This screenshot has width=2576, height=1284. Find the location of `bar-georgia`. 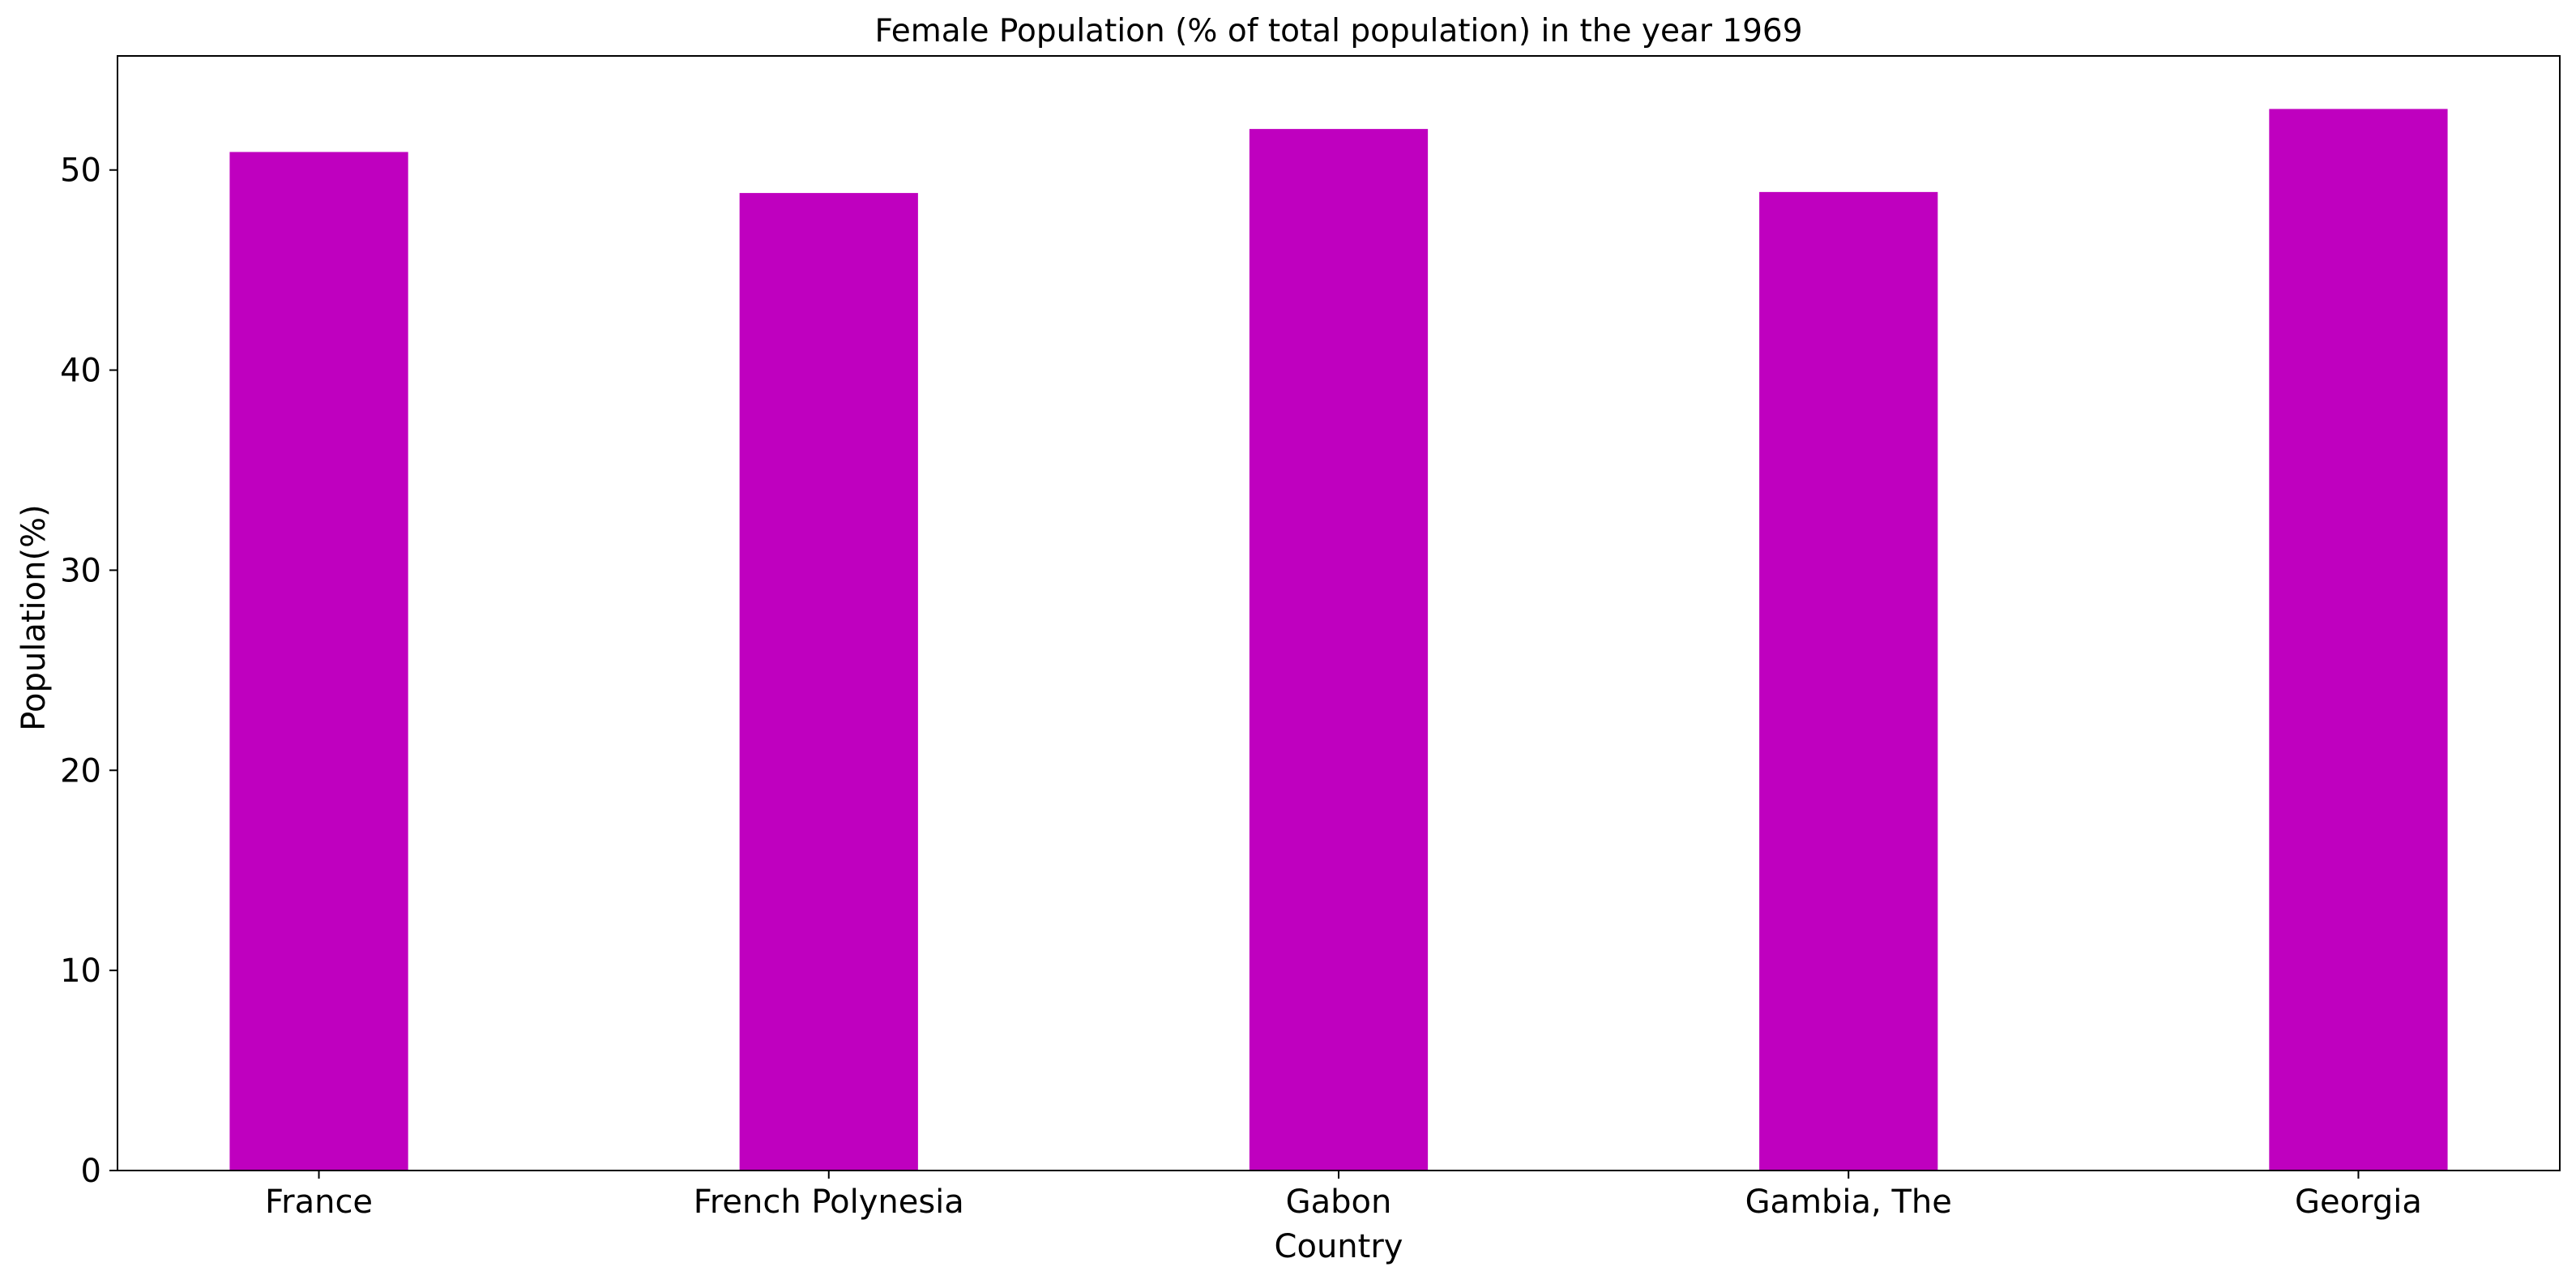

bar-georgia is located at coordinates (2358, 640).